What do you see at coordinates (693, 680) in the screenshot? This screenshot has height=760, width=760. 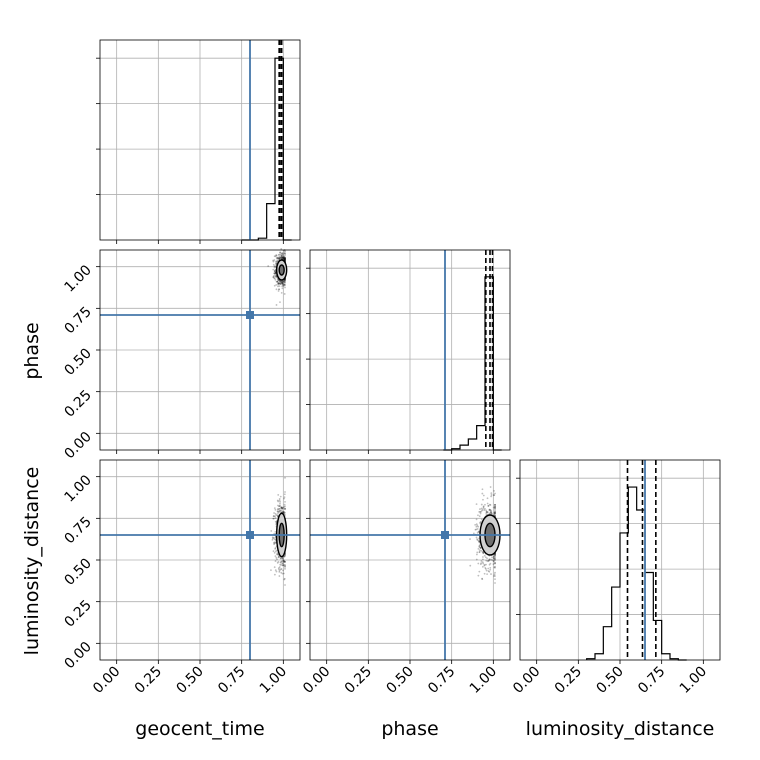 I see `x-tick-label: 1.00` at bounding box center [693, 680].